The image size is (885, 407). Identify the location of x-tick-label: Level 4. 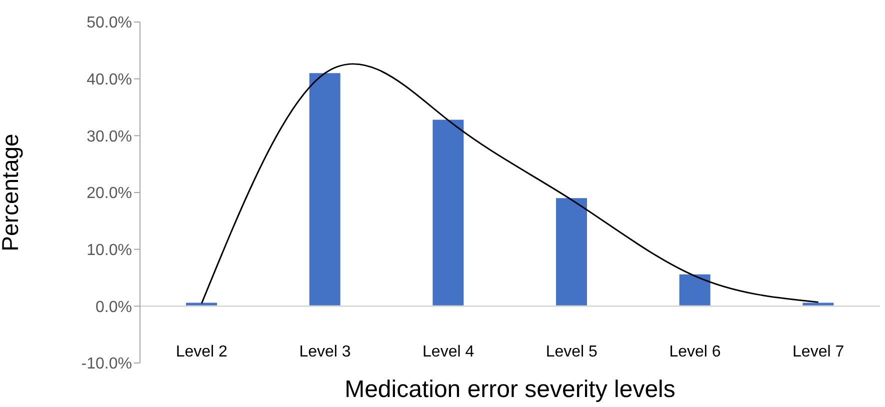
(448, 351).